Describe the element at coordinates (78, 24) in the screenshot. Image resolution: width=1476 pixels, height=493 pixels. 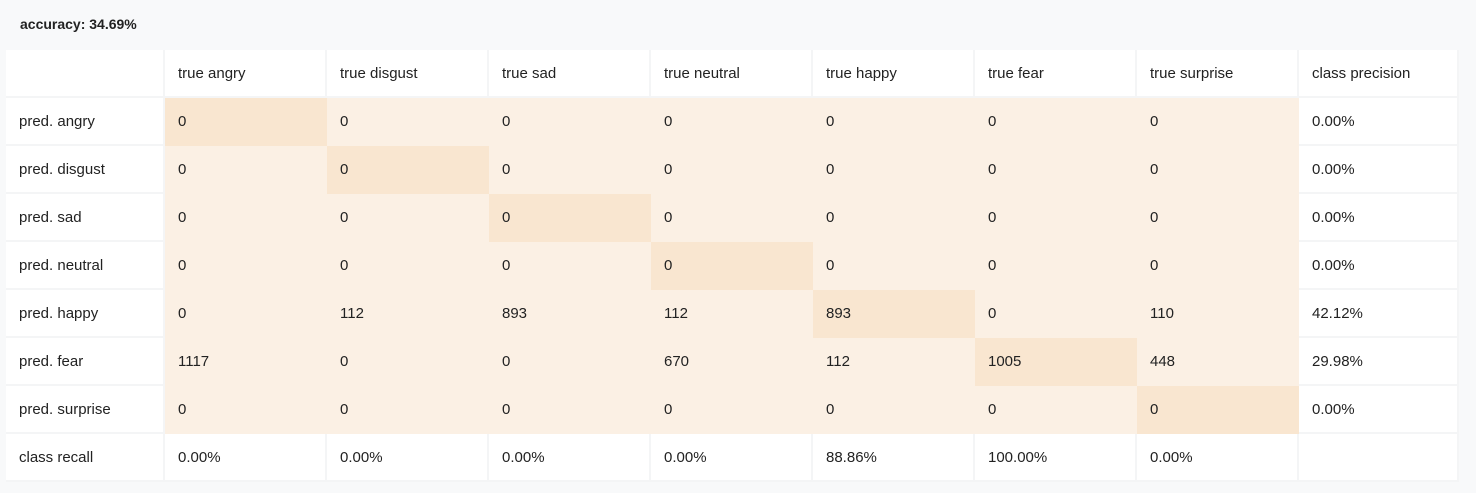
I see `accuracy-label: accuracy: 34.69%` at that location.